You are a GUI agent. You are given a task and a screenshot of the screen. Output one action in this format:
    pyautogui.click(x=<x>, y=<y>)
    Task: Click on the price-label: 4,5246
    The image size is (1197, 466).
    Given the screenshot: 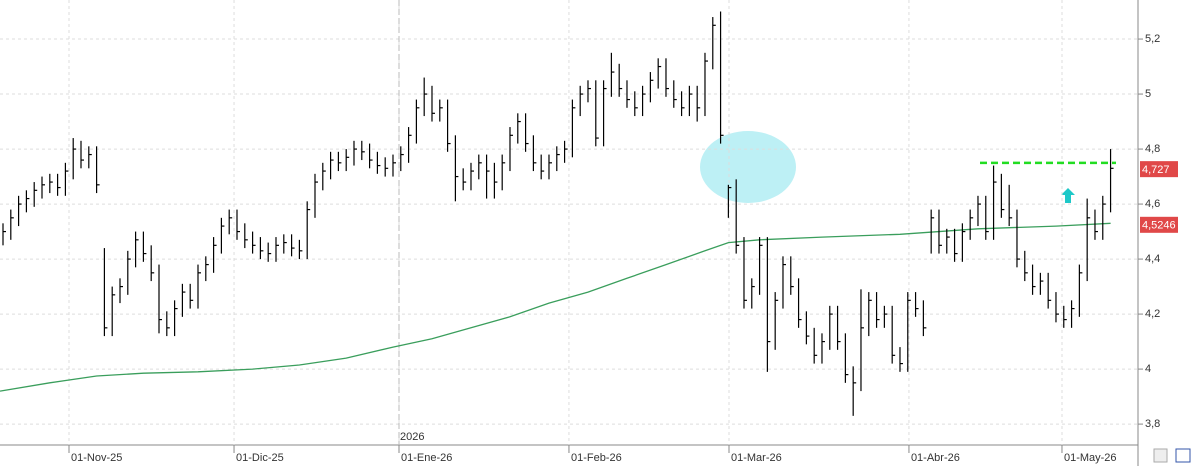 What is the action you would take?
    pyautogui.click(x=1159, y=226)
    